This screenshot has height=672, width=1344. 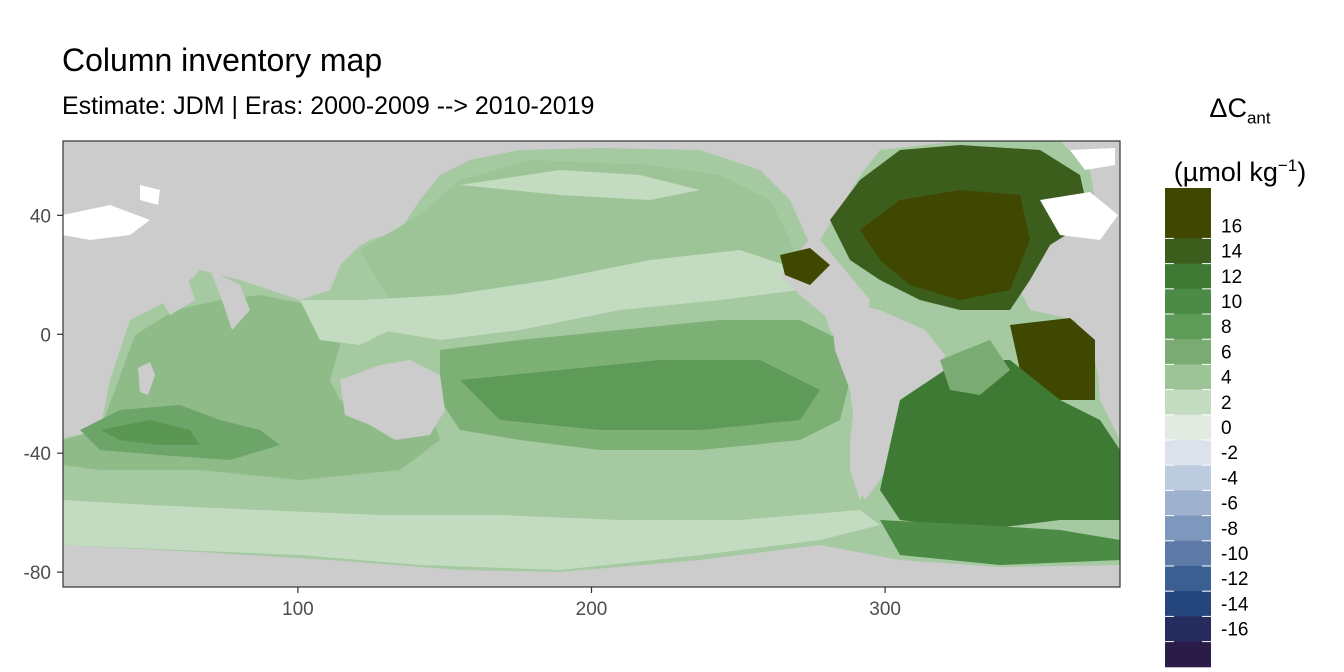 I want to click on south-america, so click(x=887, y=400).